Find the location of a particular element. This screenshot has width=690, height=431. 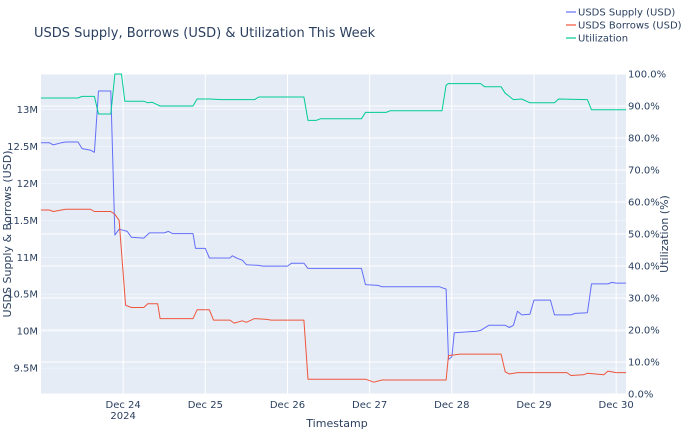

y-right-tick-label: 10.0% is located at coordinates (644, 363).